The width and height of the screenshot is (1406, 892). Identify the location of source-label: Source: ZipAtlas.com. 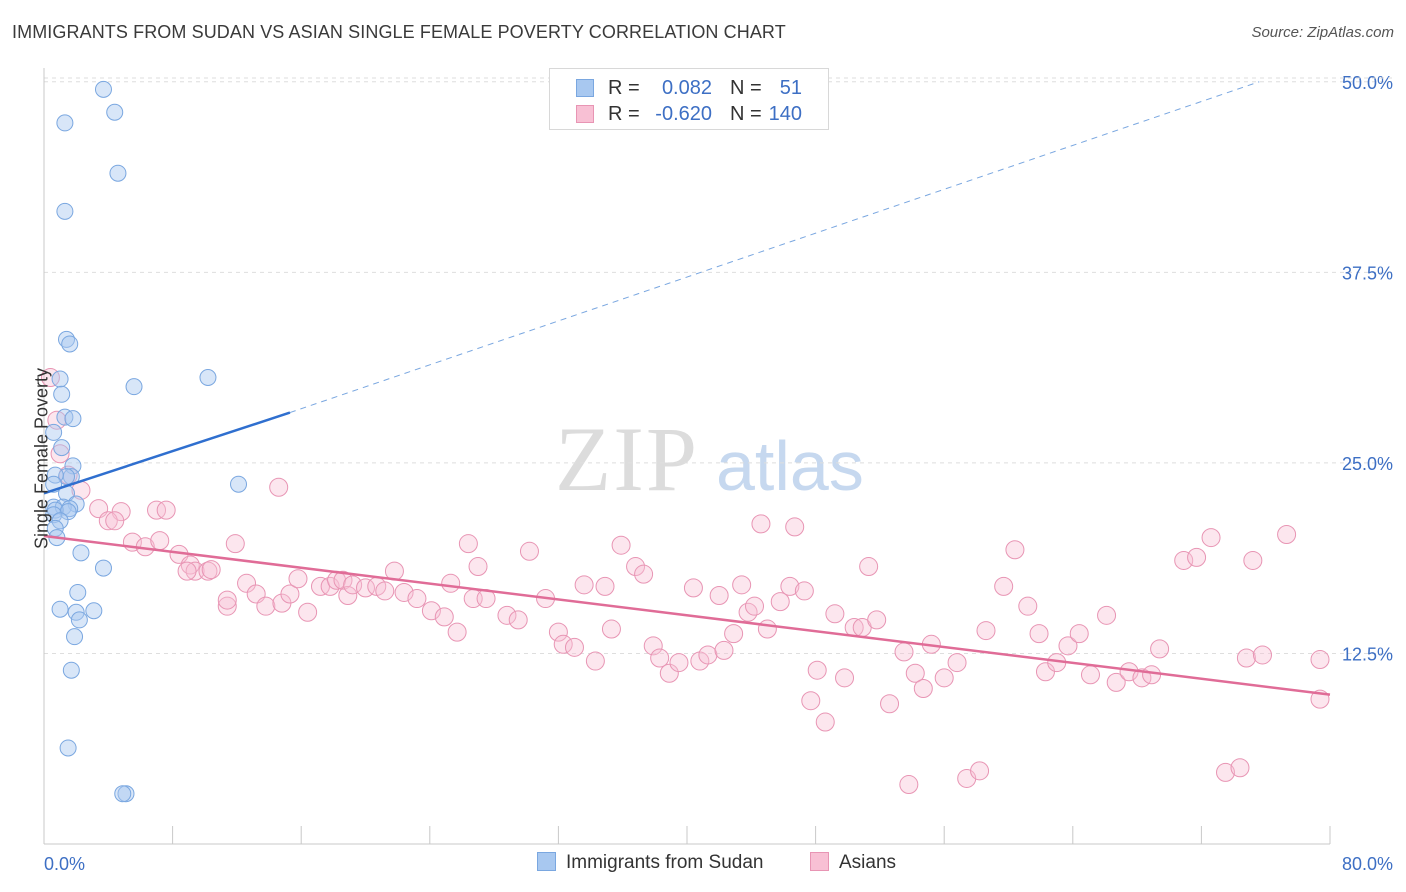
(1322, 32).